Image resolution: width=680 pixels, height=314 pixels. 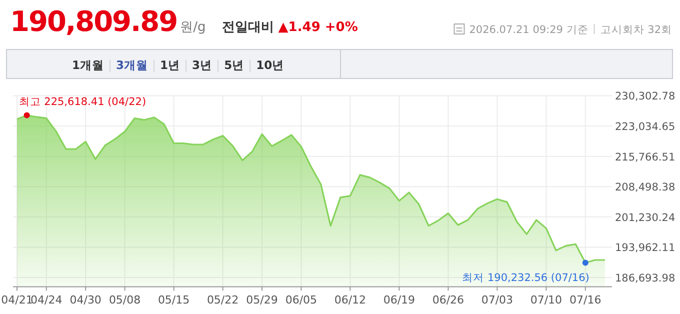 I want to click on annotation: 최고 225,618.41 (04/22), so click(x=82, y=102).